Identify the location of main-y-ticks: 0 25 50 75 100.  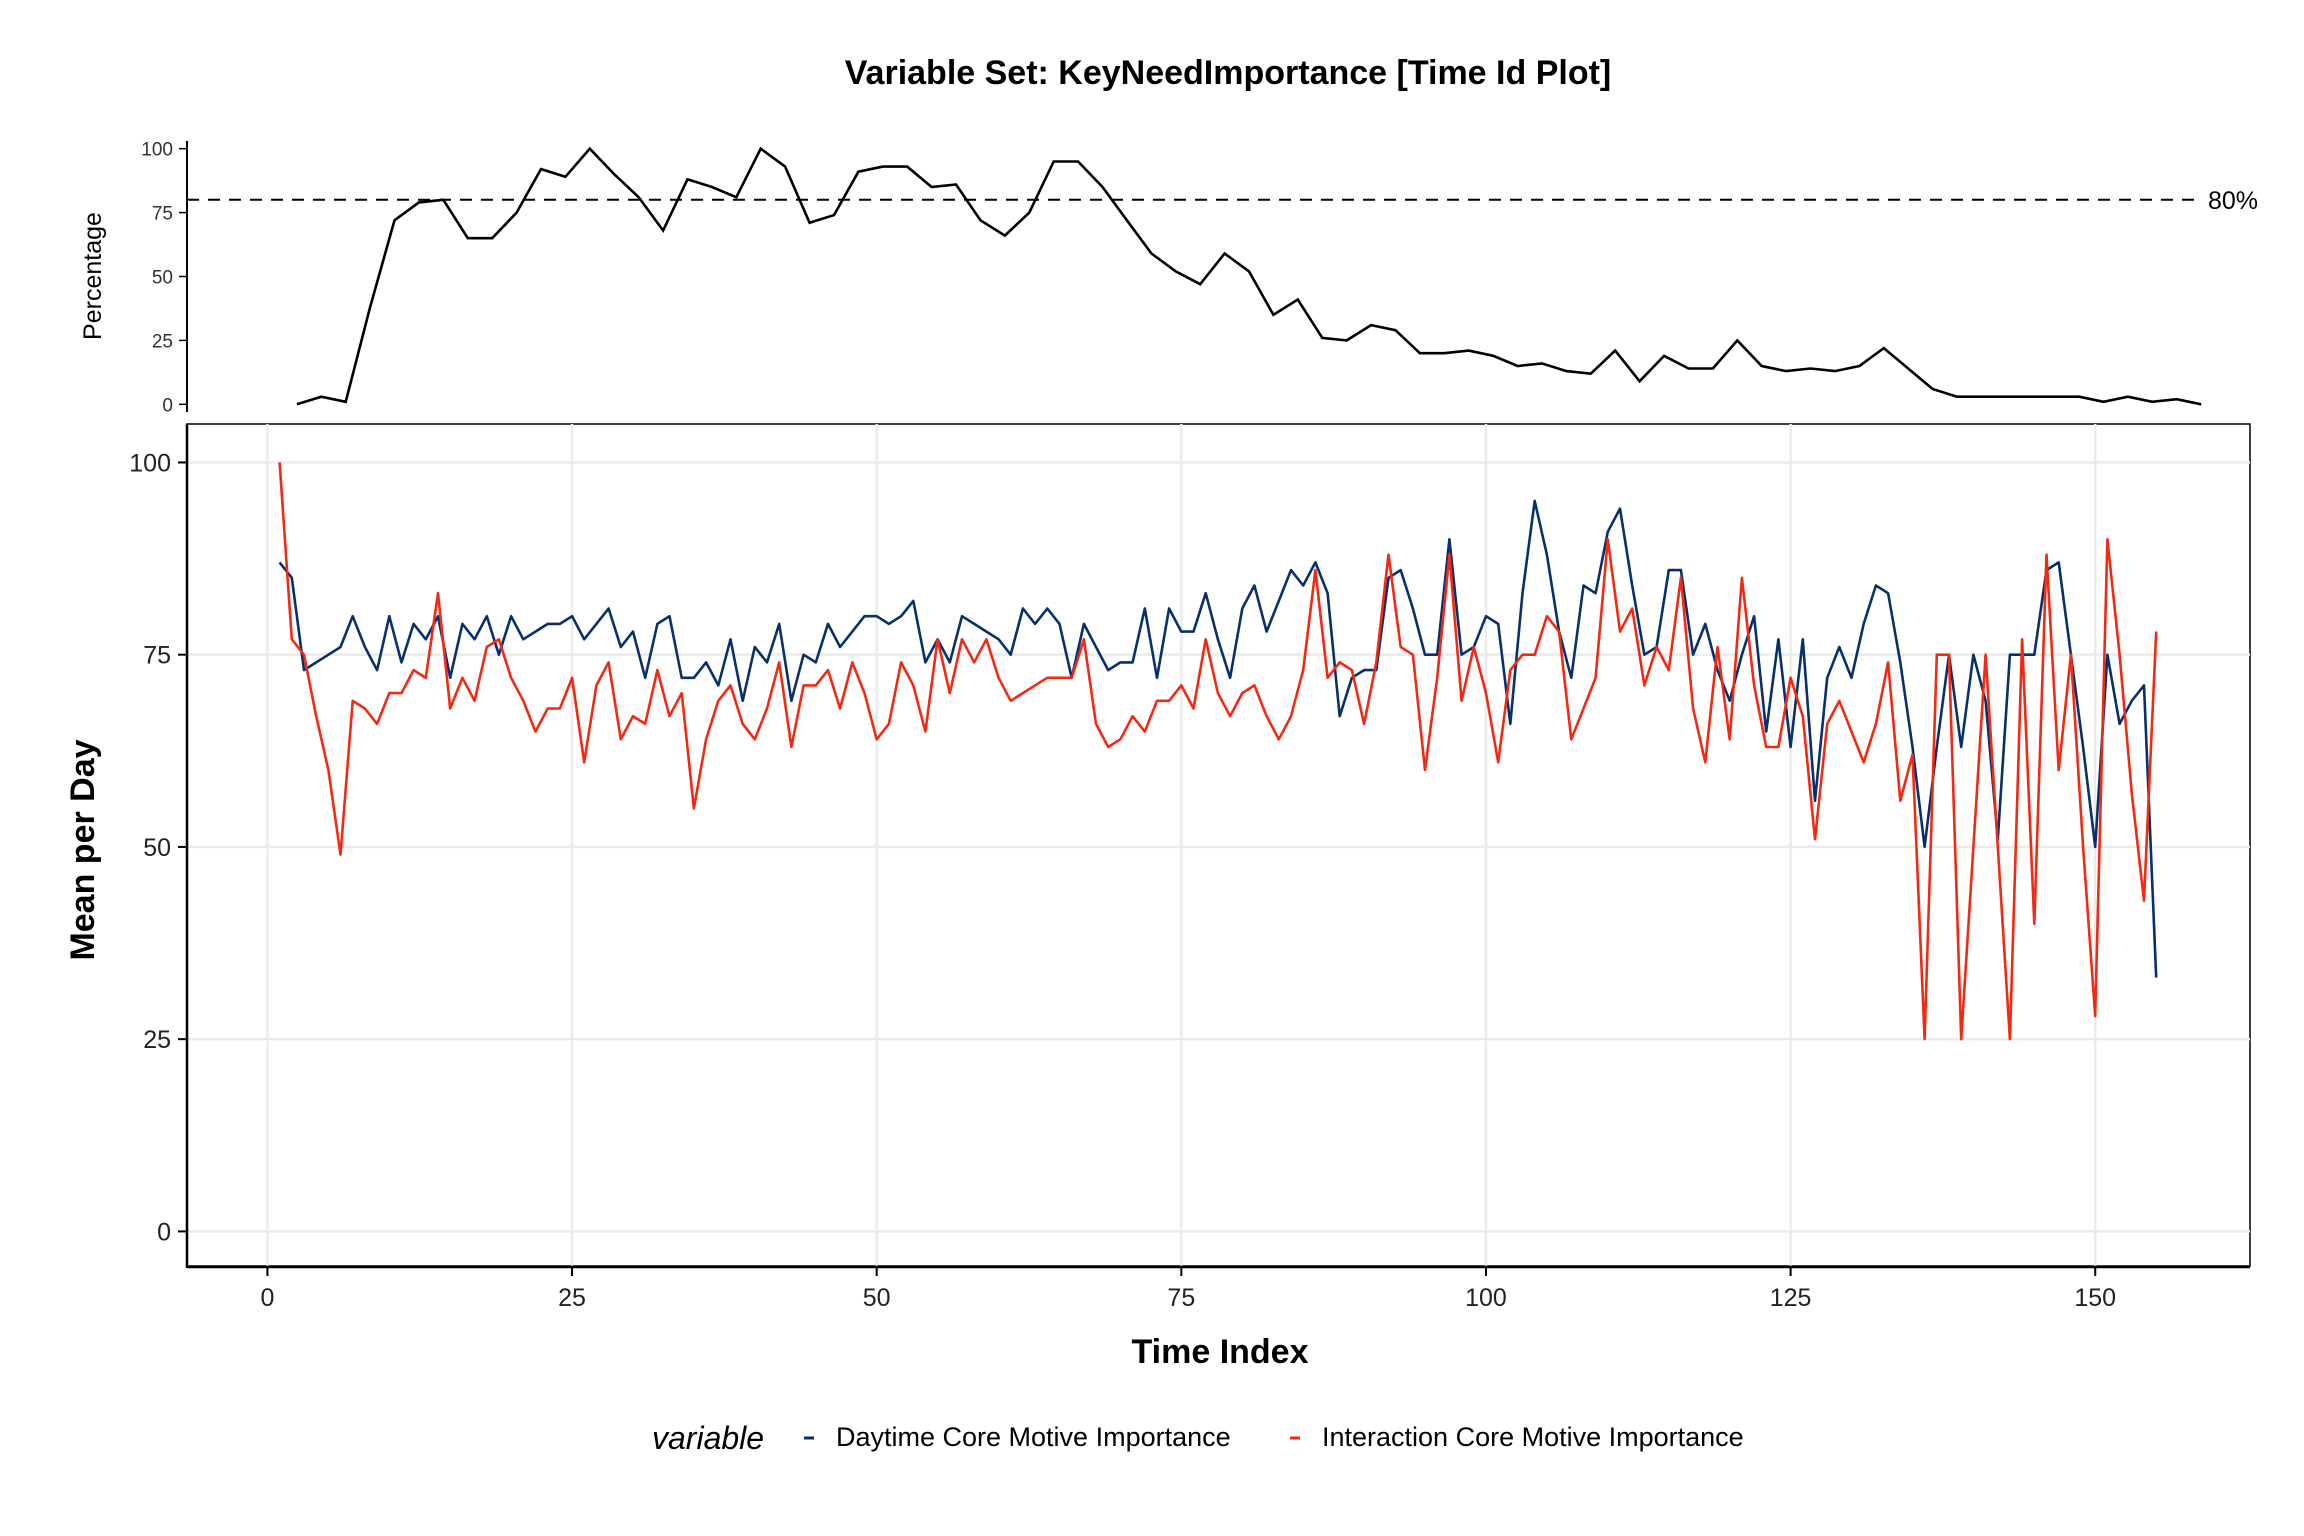
(158, 847).